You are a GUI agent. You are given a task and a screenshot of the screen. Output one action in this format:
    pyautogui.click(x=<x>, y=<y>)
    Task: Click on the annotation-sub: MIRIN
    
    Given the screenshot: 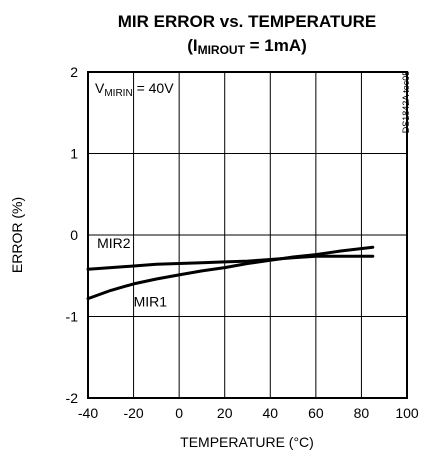 What is the action you would take?
    pyautogui.click(x=118, y=93)
    